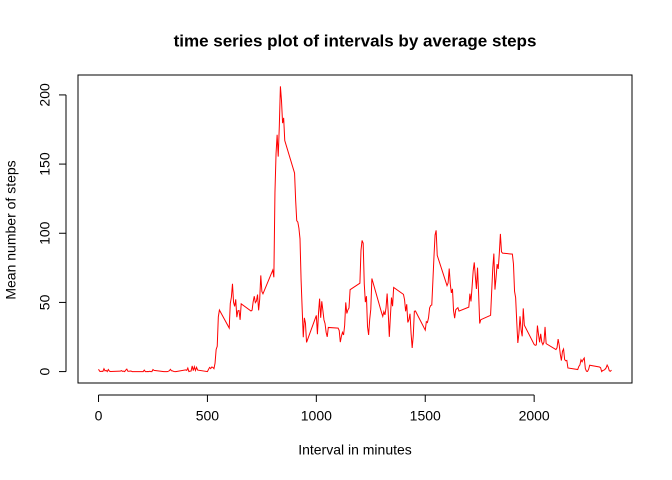  I want to click on y-tick-label: 0, so click(45, 371).